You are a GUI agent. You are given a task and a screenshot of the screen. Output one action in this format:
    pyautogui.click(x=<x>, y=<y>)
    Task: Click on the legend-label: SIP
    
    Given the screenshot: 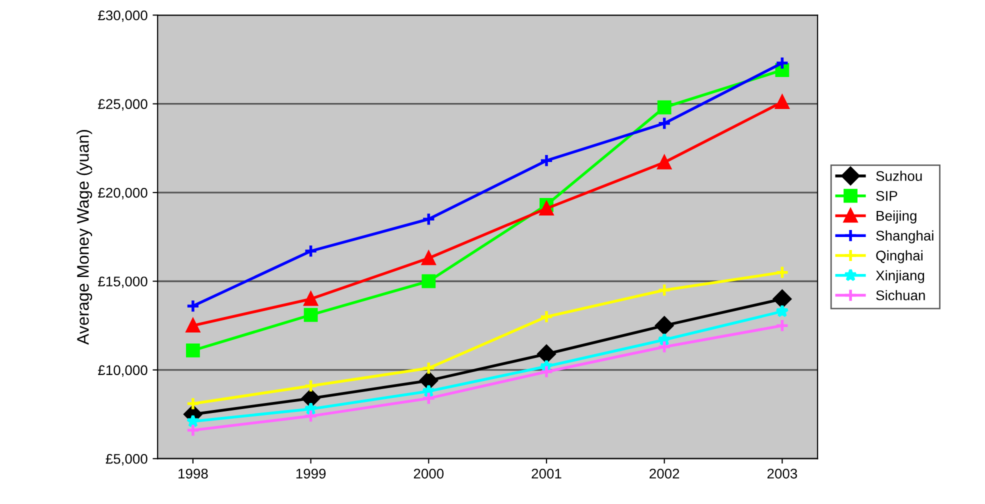 What is the action you would take?
    pyautogui.click(x=887, y=195)
    